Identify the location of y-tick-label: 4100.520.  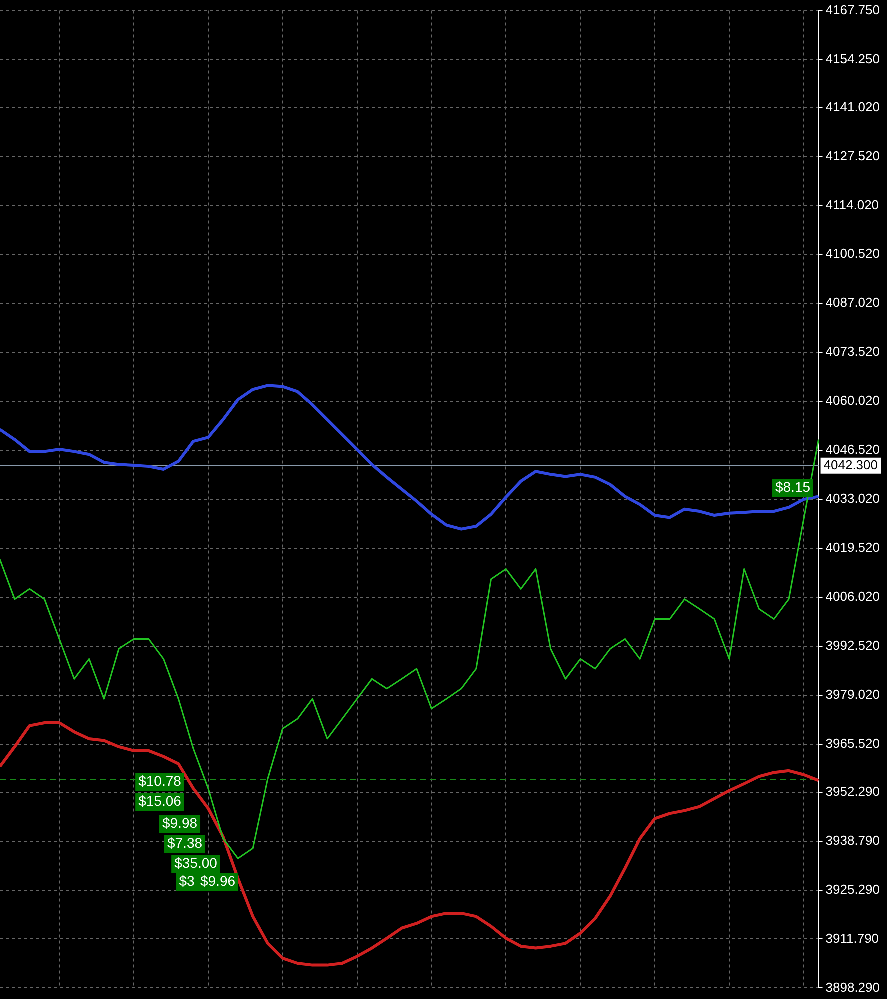
(853, 254).